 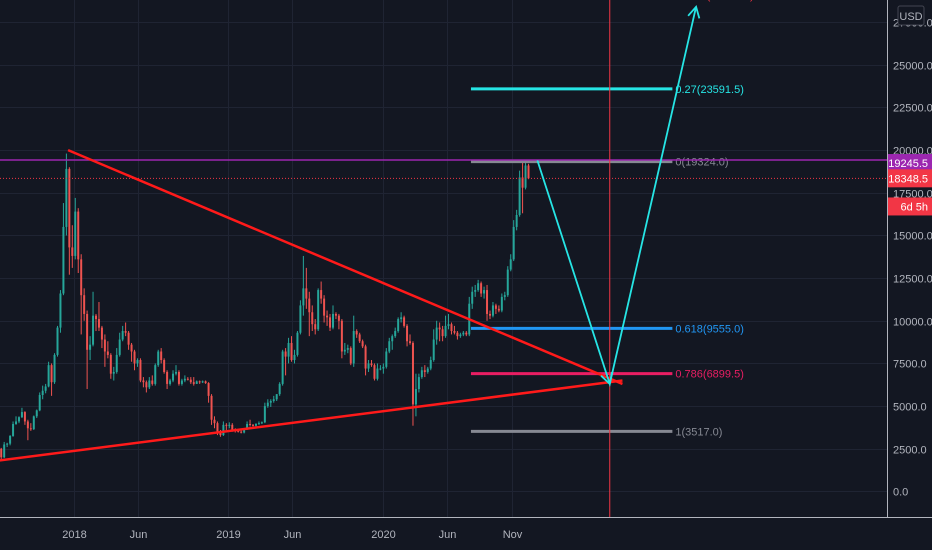 I want to click on currency-label: USD, so click(x=910, y=17).